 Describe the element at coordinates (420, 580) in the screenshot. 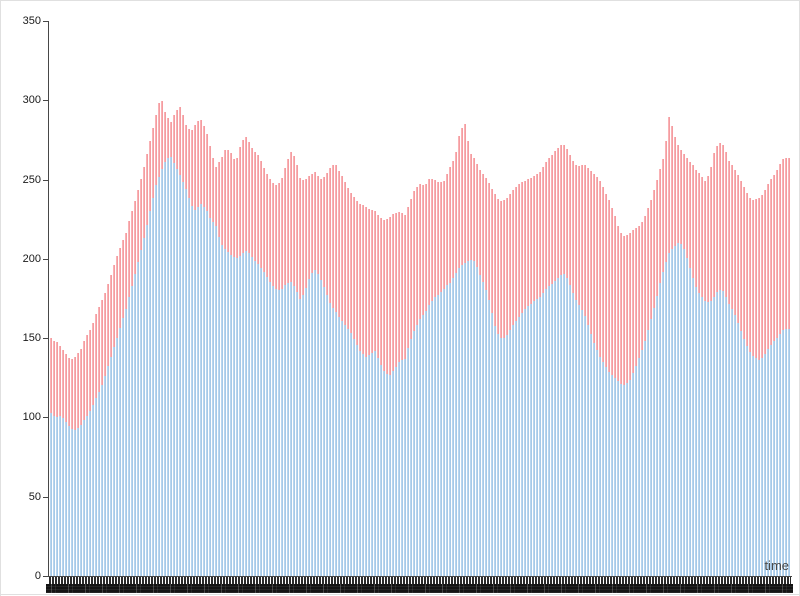

I see `x-axis-tick-marks` at that location.